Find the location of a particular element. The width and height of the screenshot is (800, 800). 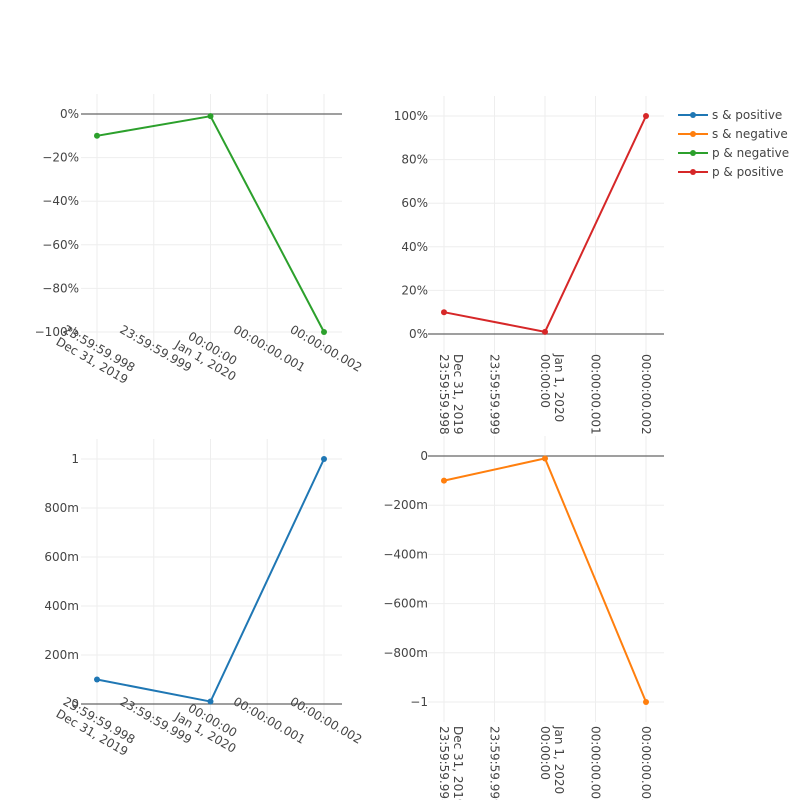

y-tick-label: 400m is located at coordinates (61, 606).